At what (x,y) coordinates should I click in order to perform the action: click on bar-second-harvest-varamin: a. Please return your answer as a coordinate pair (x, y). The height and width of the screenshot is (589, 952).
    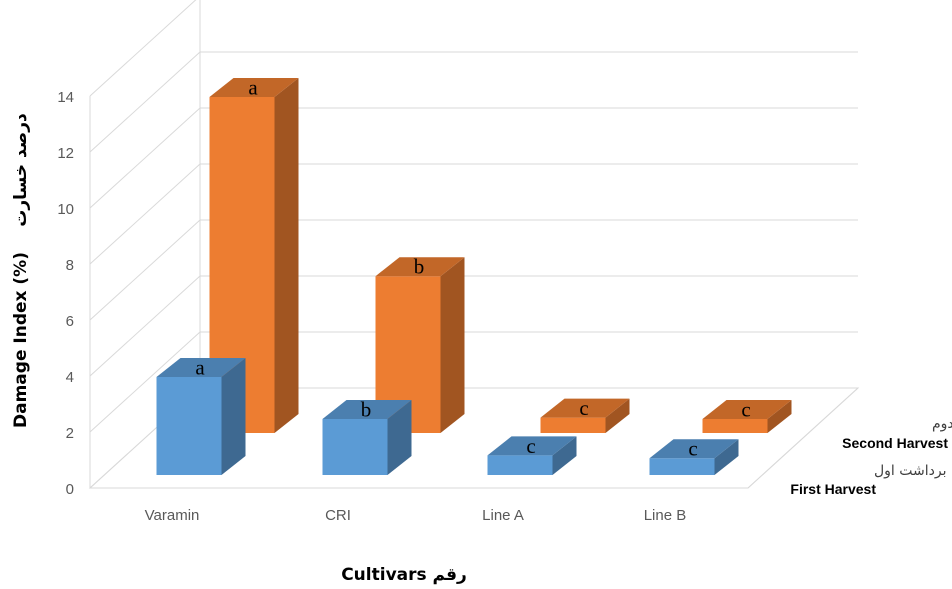
    Looking at the image, I should click on (254, 254).